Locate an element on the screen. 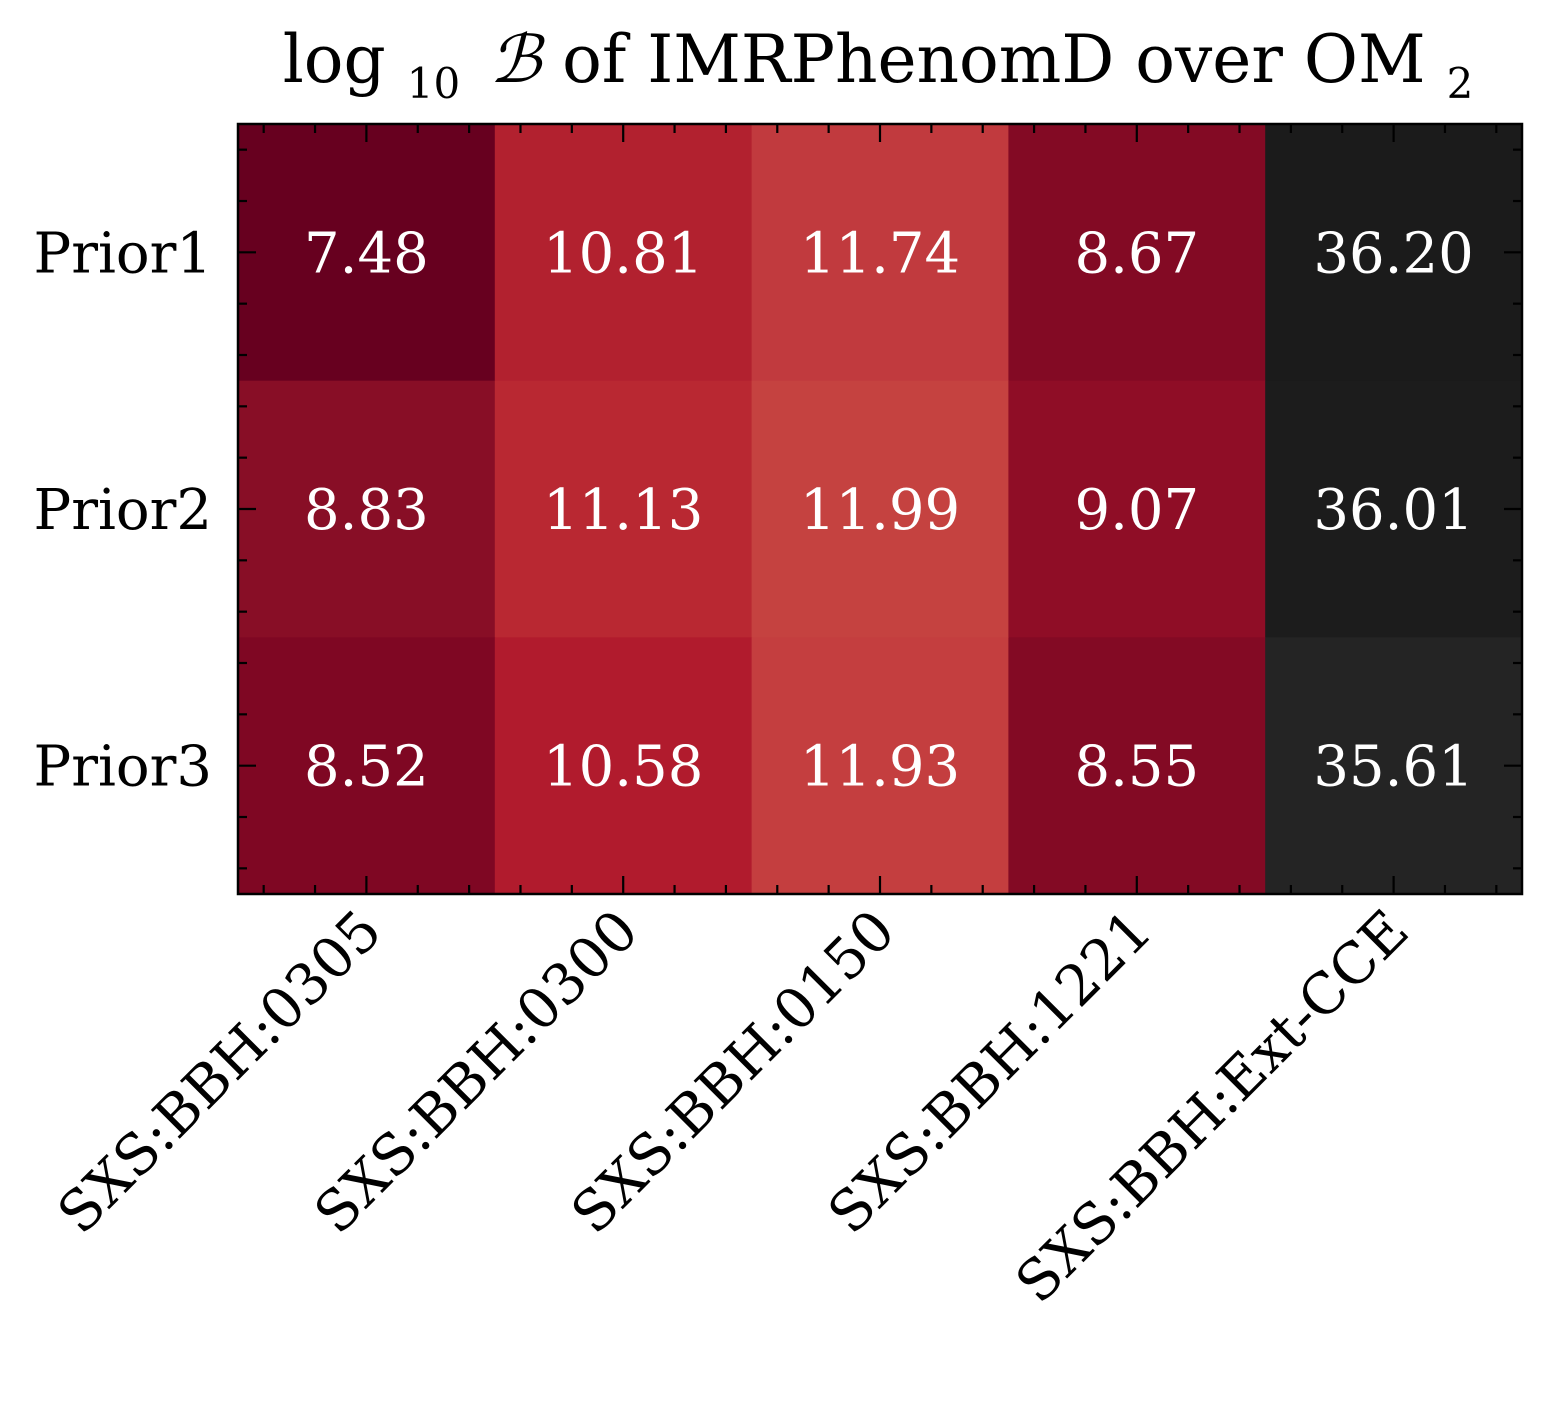 This screenshot has width=1546, height=1409. title-log-subscript: 10 is located at coordinates (433, 83).